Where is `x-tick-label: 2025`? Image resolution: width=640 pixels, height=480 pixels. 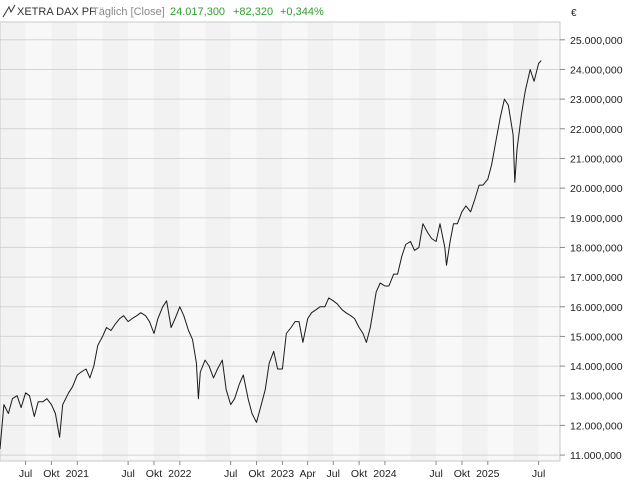
x-tick-label: 2025 is located at coordinates (488, 474).